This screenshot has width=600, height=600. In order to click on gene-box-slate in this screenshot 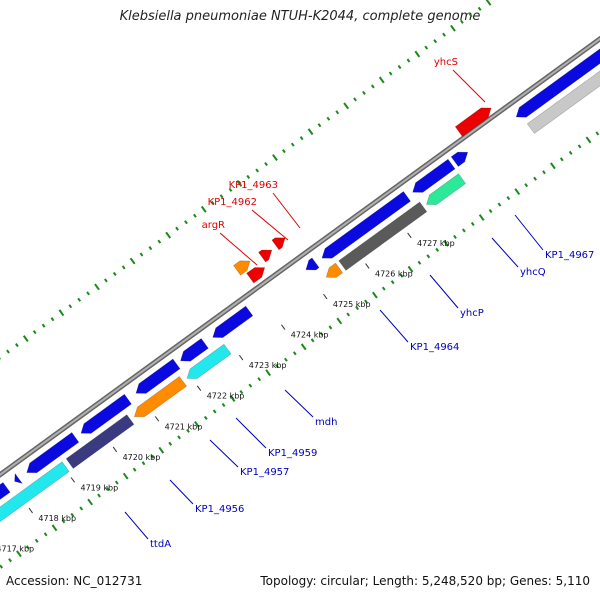, I will do `click(100, 441)`.